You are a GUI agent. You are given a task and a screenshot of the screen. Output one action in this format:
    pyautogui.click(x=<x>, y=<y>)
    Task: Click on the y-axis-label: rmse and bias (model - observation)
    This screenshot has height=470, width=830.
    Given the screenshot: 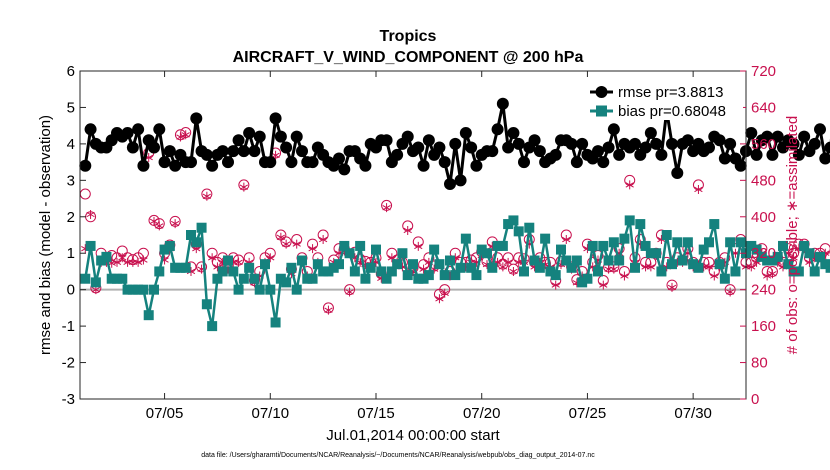 What is the action you would take?
    pyautogui.click(x=45, y=235)
    